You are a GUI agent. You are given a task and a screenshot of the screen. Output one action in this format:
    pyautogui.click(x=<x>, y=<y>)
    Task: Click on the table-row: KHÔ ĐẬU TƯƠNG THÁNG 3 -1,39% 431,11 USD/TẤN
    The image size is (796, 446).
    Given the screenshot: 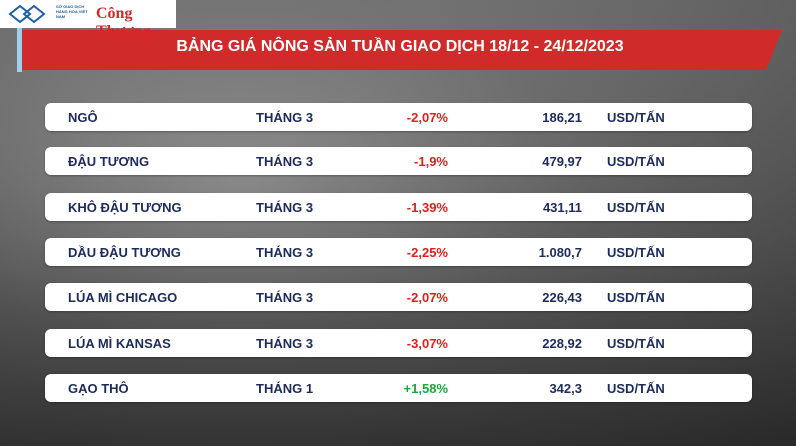 What is the action you would take?
    pyautogui.click(x=398, y=207)
    